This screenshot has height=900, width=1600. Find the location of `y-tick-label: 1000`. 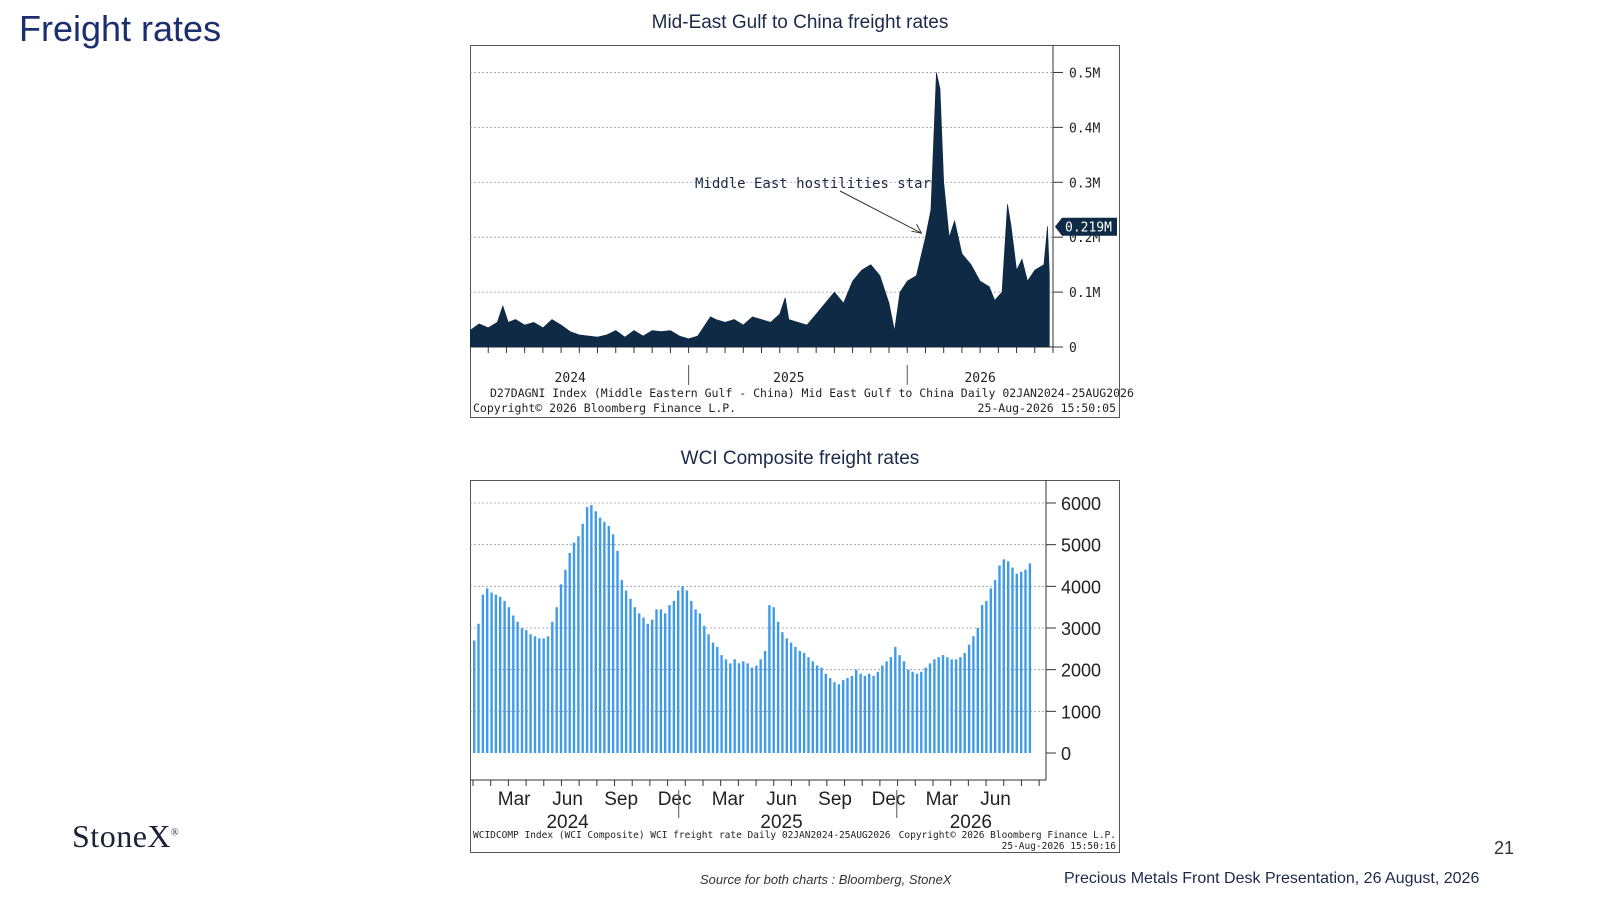

y-tick-label: 1000 is located at coordinates (1081, 712).